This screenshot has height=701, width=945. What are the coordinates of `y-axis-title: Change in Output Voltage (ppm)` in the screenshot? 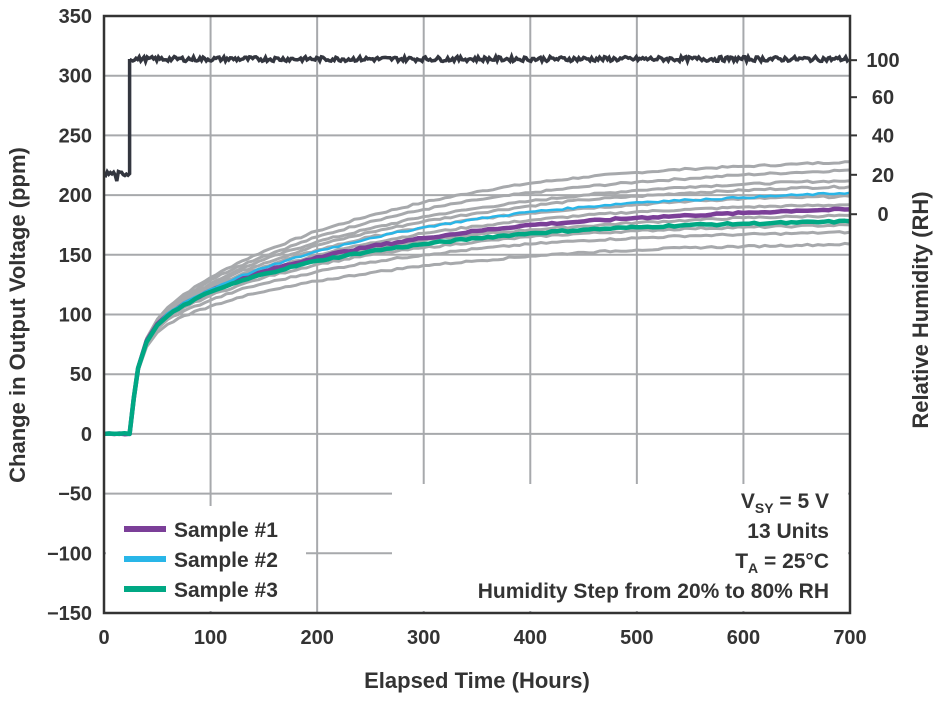 It's located at (17, 315).